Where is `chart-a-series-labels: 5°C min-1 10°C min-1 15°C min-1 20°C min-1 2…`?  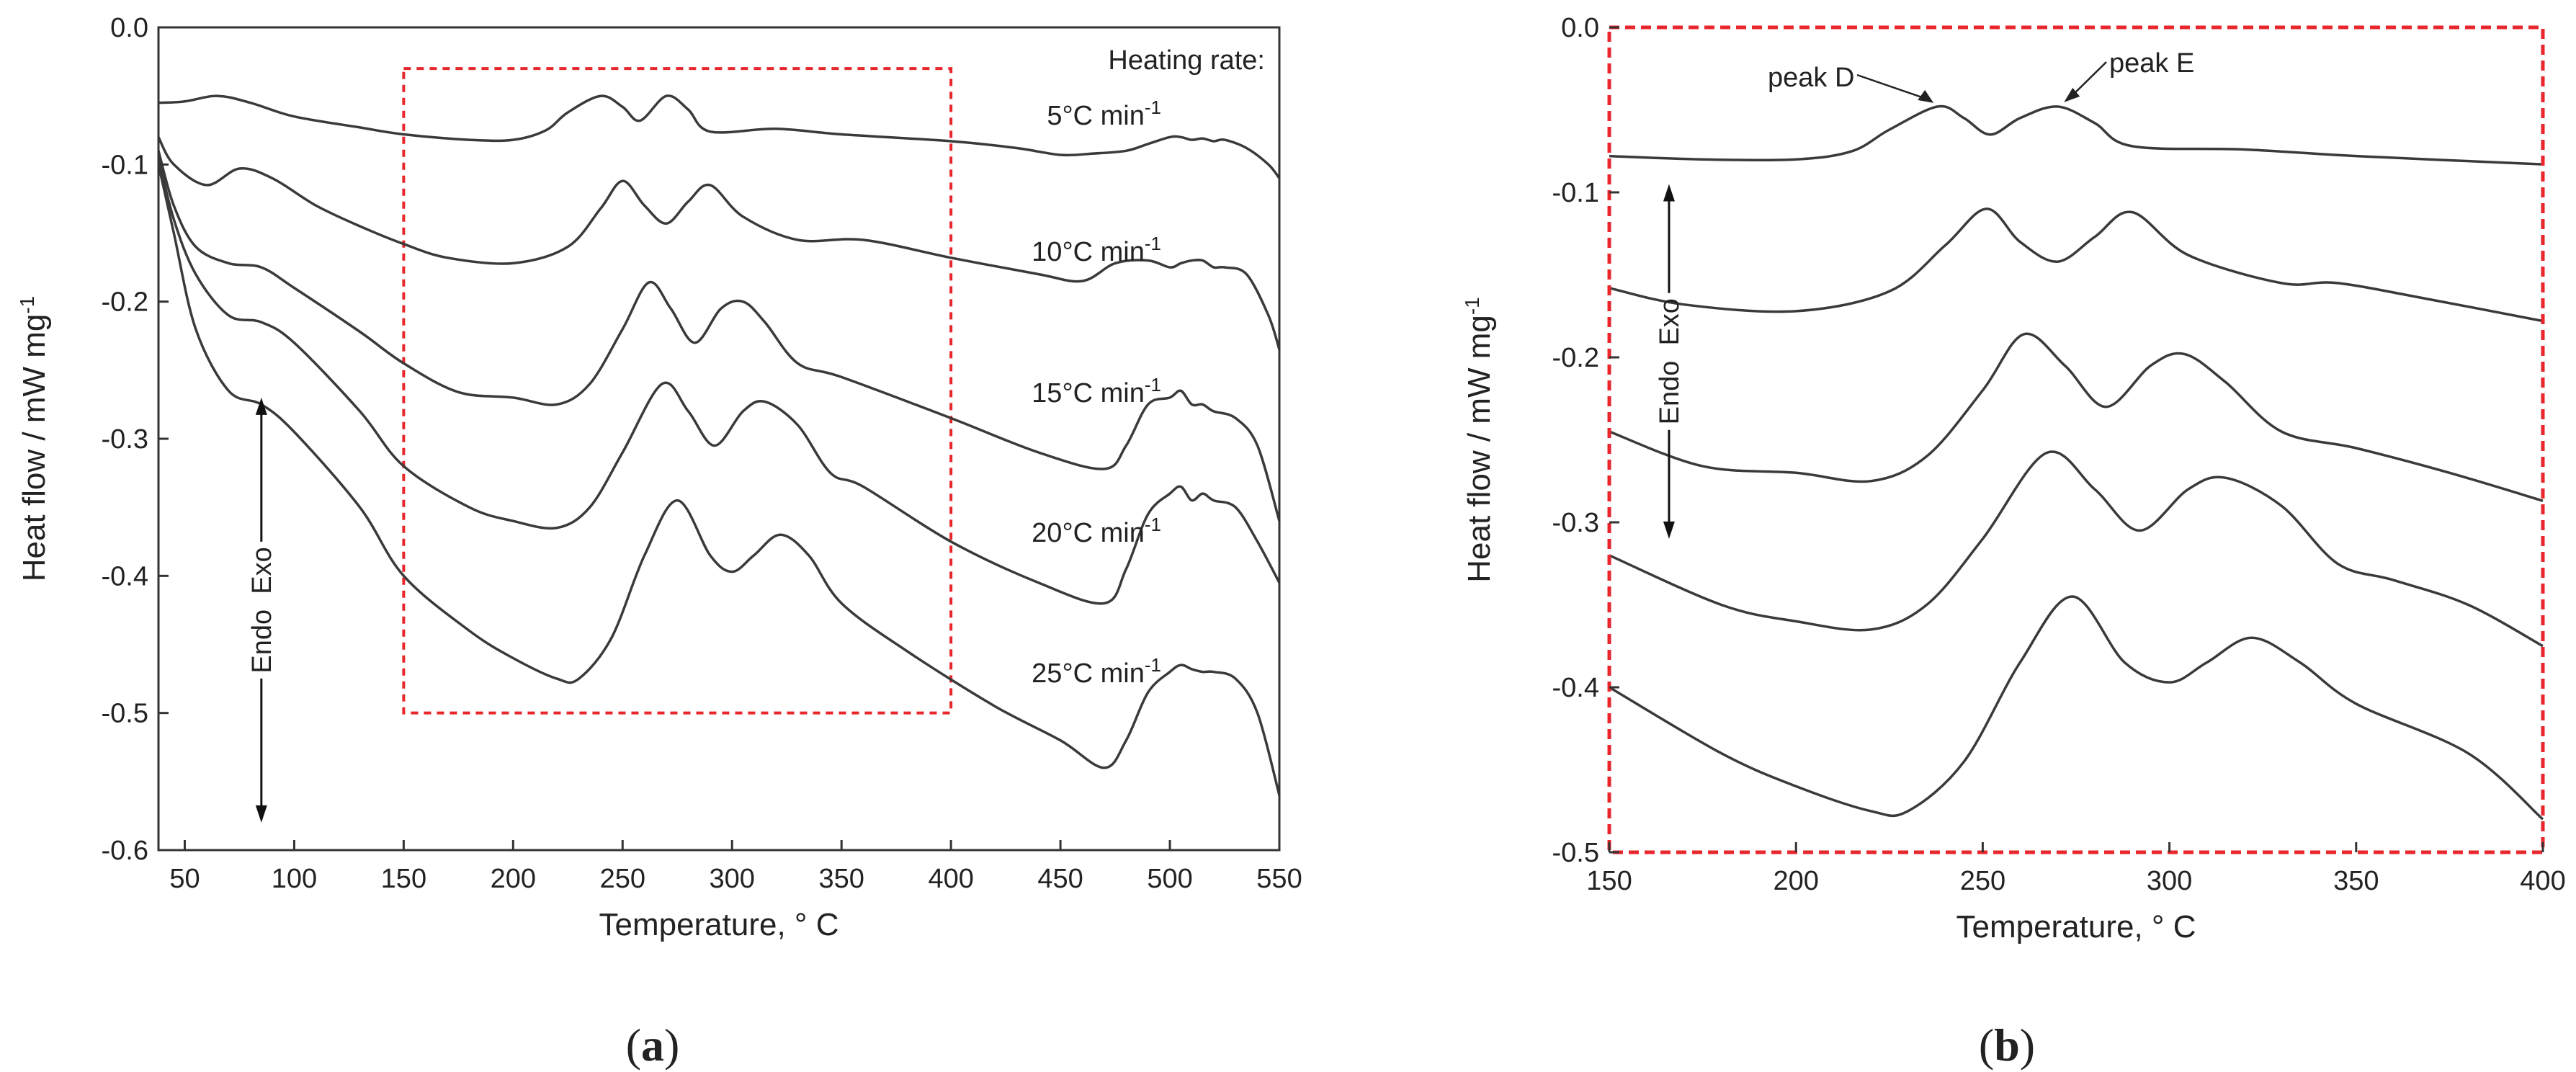 chart-a-series-labels: 5°C min-1 10°C min-1 15°C min-1 20°C min-1 2… is located at coordinates (1096, 393).